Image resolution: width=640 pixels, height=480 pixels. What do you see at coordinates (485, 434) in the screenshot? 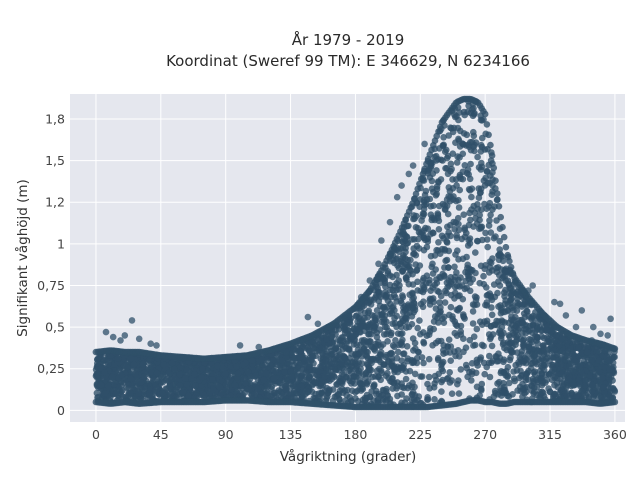
I see `x-tick-label: 270` at bounding box center [485, 434].